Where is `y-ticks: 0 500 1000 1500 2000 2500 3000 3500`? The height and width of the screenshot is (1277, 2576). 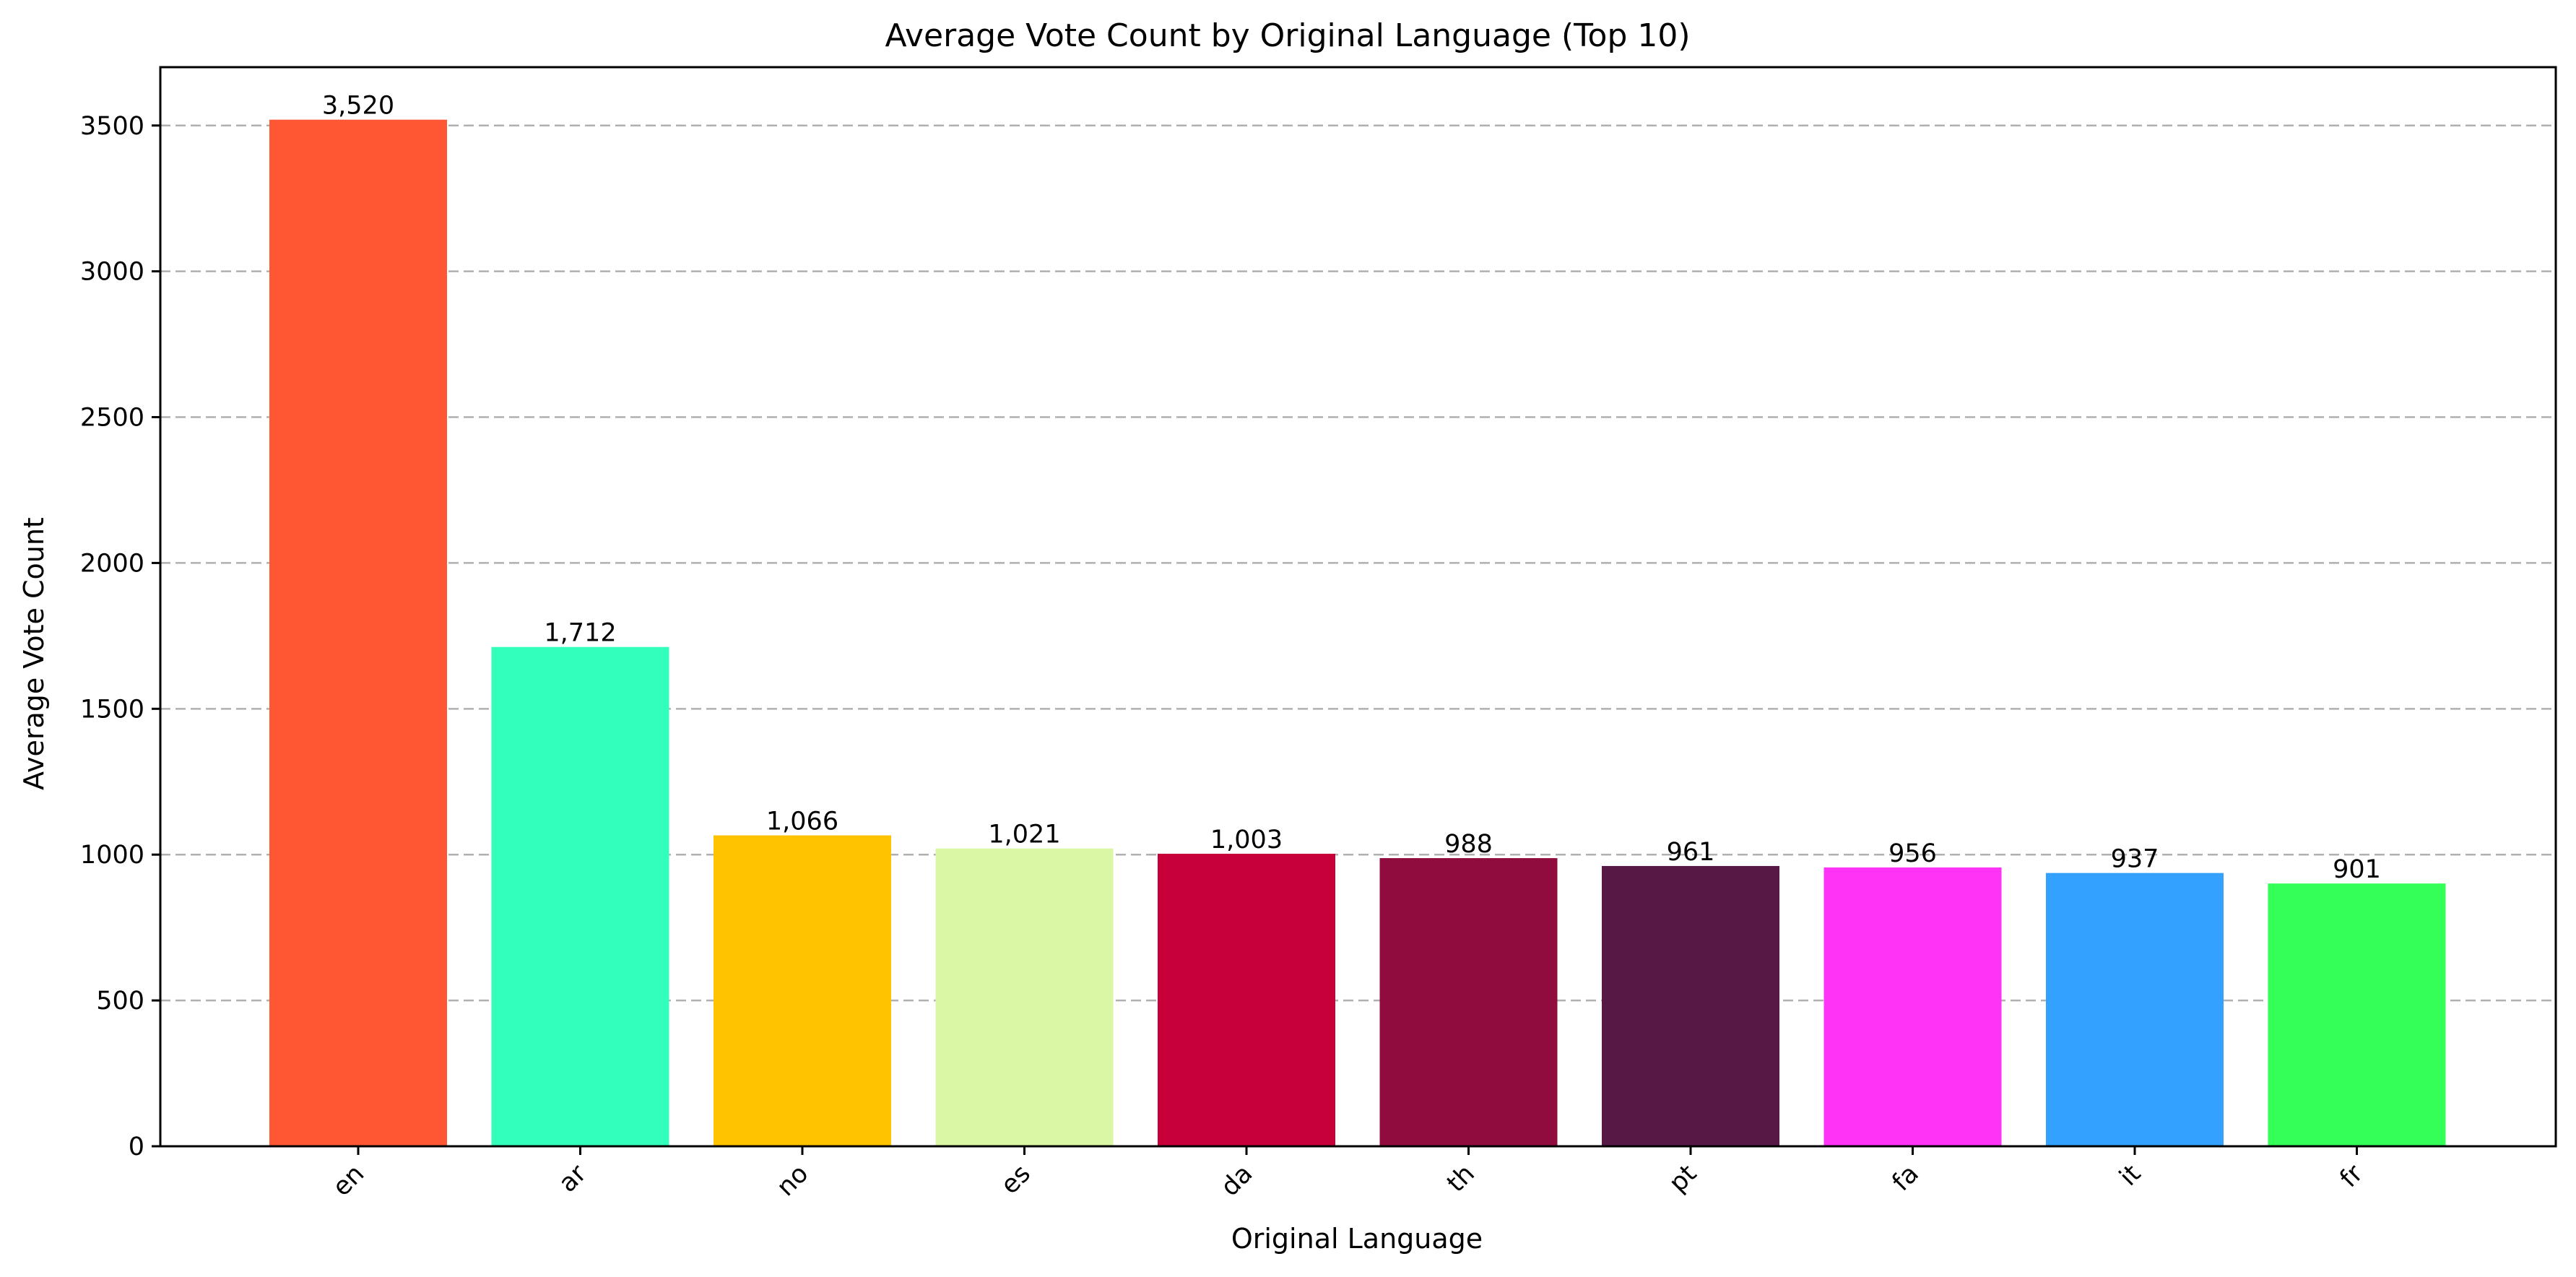 y-ticks: 0 500 1000 1500 2000 2500 3000 3500 is located at coordinates (120, 636).